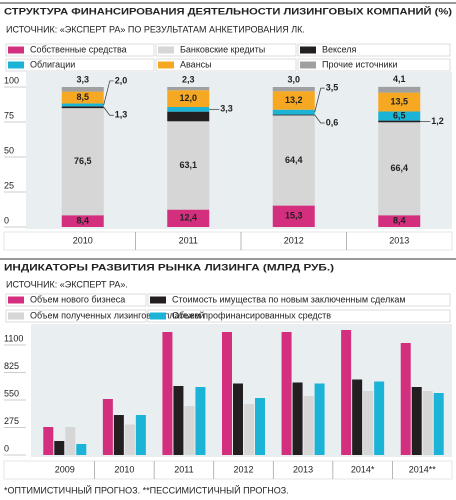 The height and width of the screenshot is (500, 456). I want to click on value-label: 0,6, so click(332, 122).